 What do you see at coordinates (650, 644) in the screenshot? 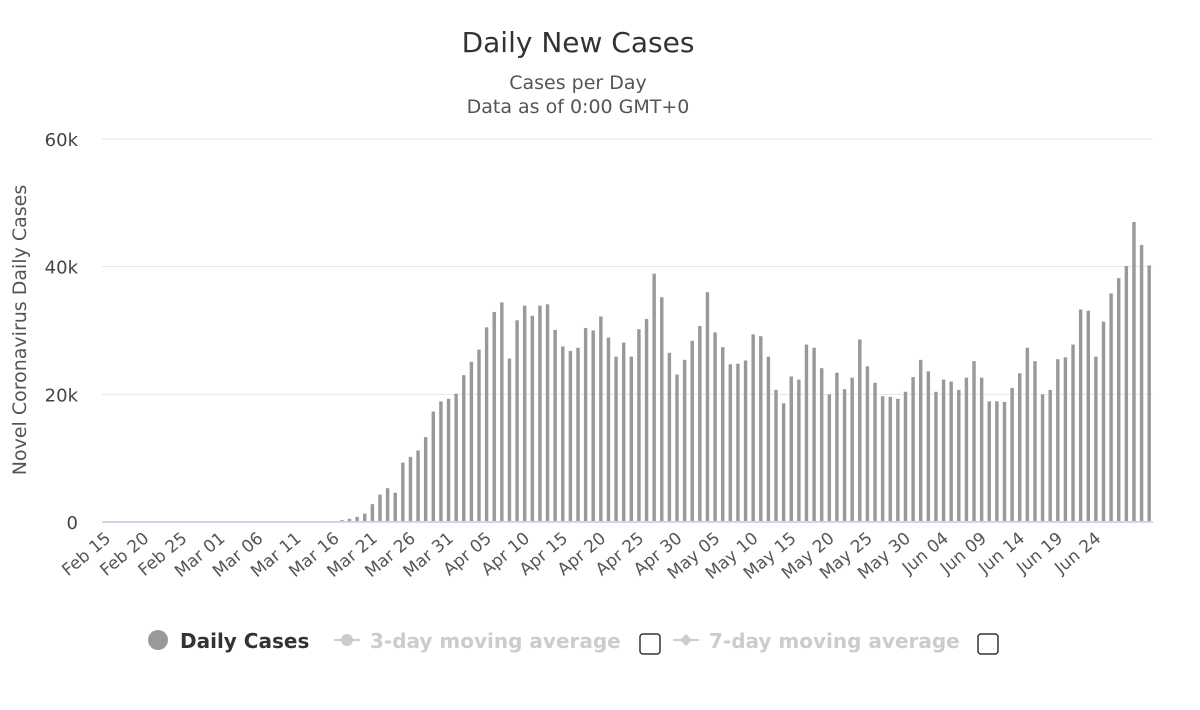
I see `checkbox-3-day-average` at bounding box center [650, 644].